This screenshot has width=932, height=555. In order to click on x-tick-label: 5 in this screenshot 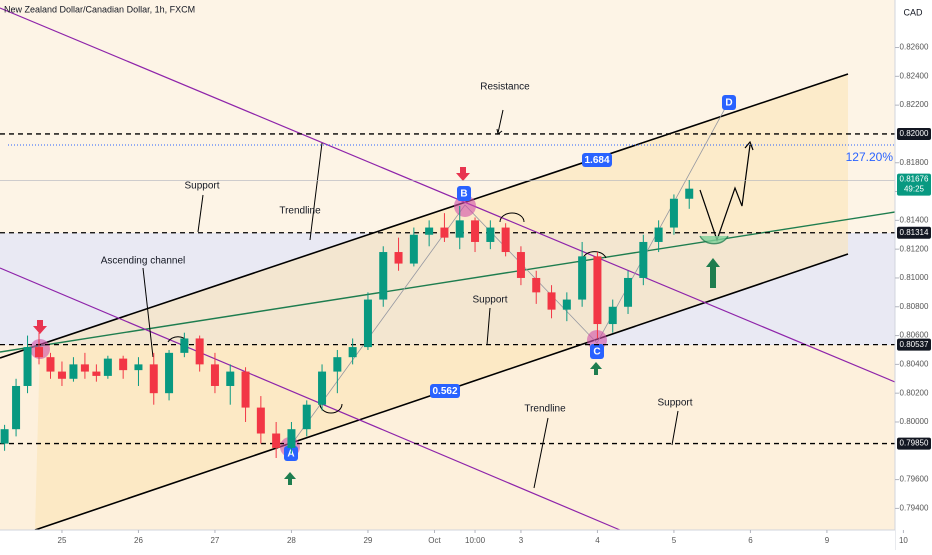, I will do `click(674, 540)`.